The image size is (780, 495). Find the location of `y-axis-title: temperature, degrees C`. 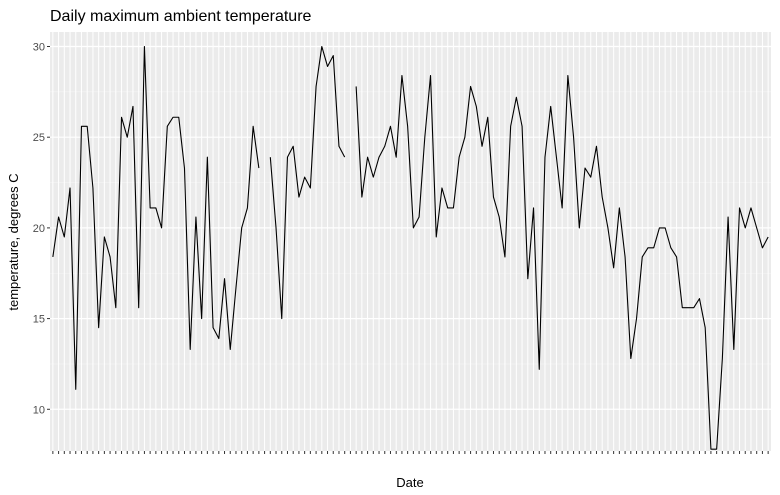

y-axis-title: temperature, degrees C is located at coordinates (13, 241).